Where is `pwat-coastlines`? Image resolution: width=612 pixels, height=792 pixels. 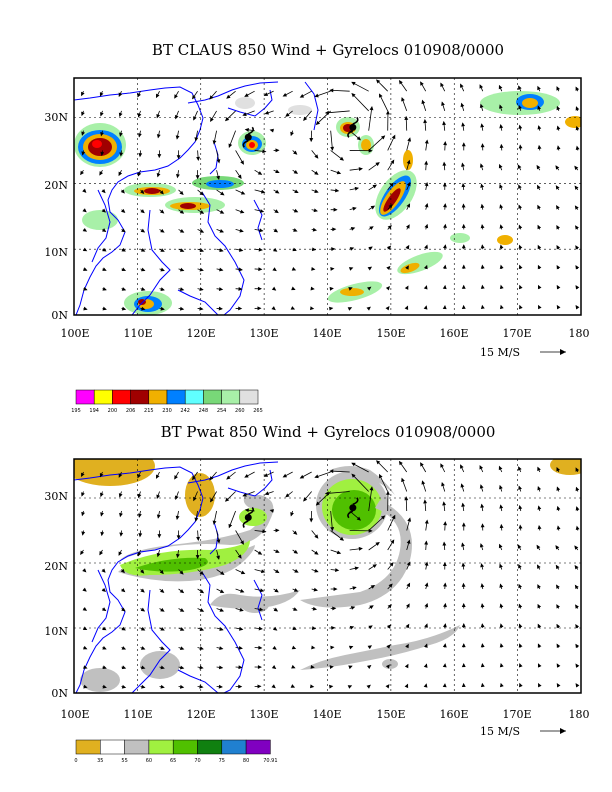
pwat-coastlines is located at coordinates (176, 577).